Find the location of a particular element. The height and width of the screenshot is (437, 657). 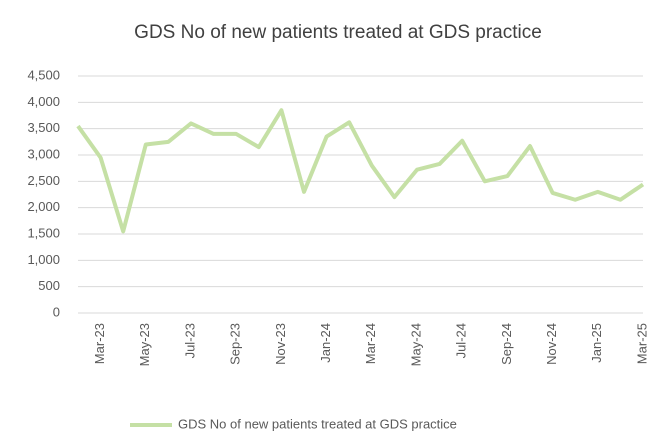

y-tick-label: 1,000 is located at coordinates (43, 259).